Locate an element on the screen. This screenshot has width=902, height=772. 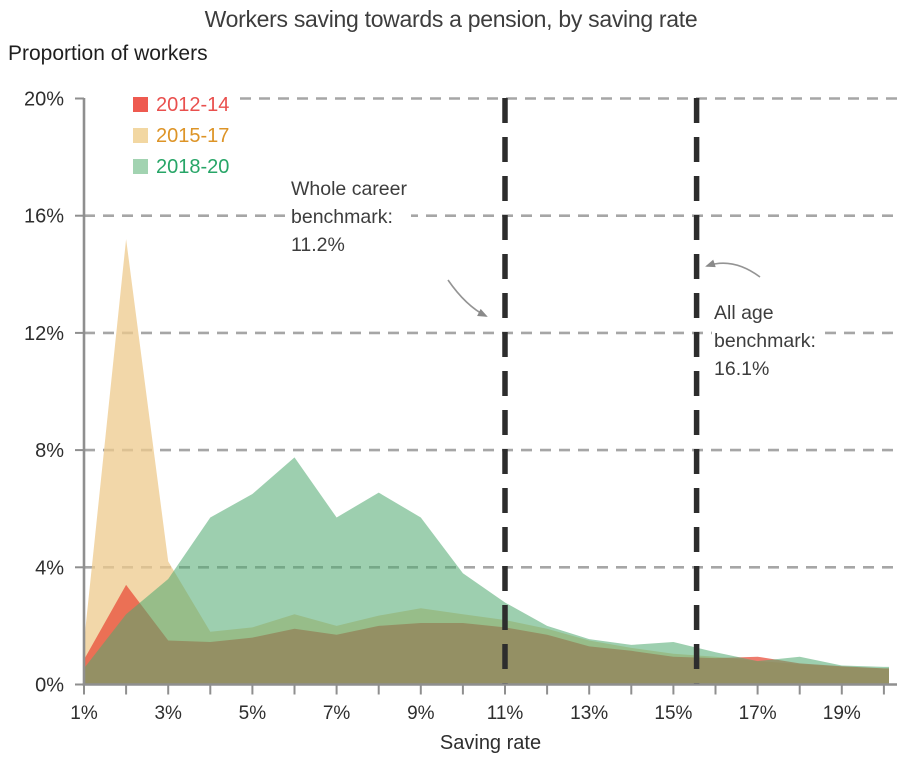
legend-item-2015-17: 2015-17 is located at coordinates (181, 135).